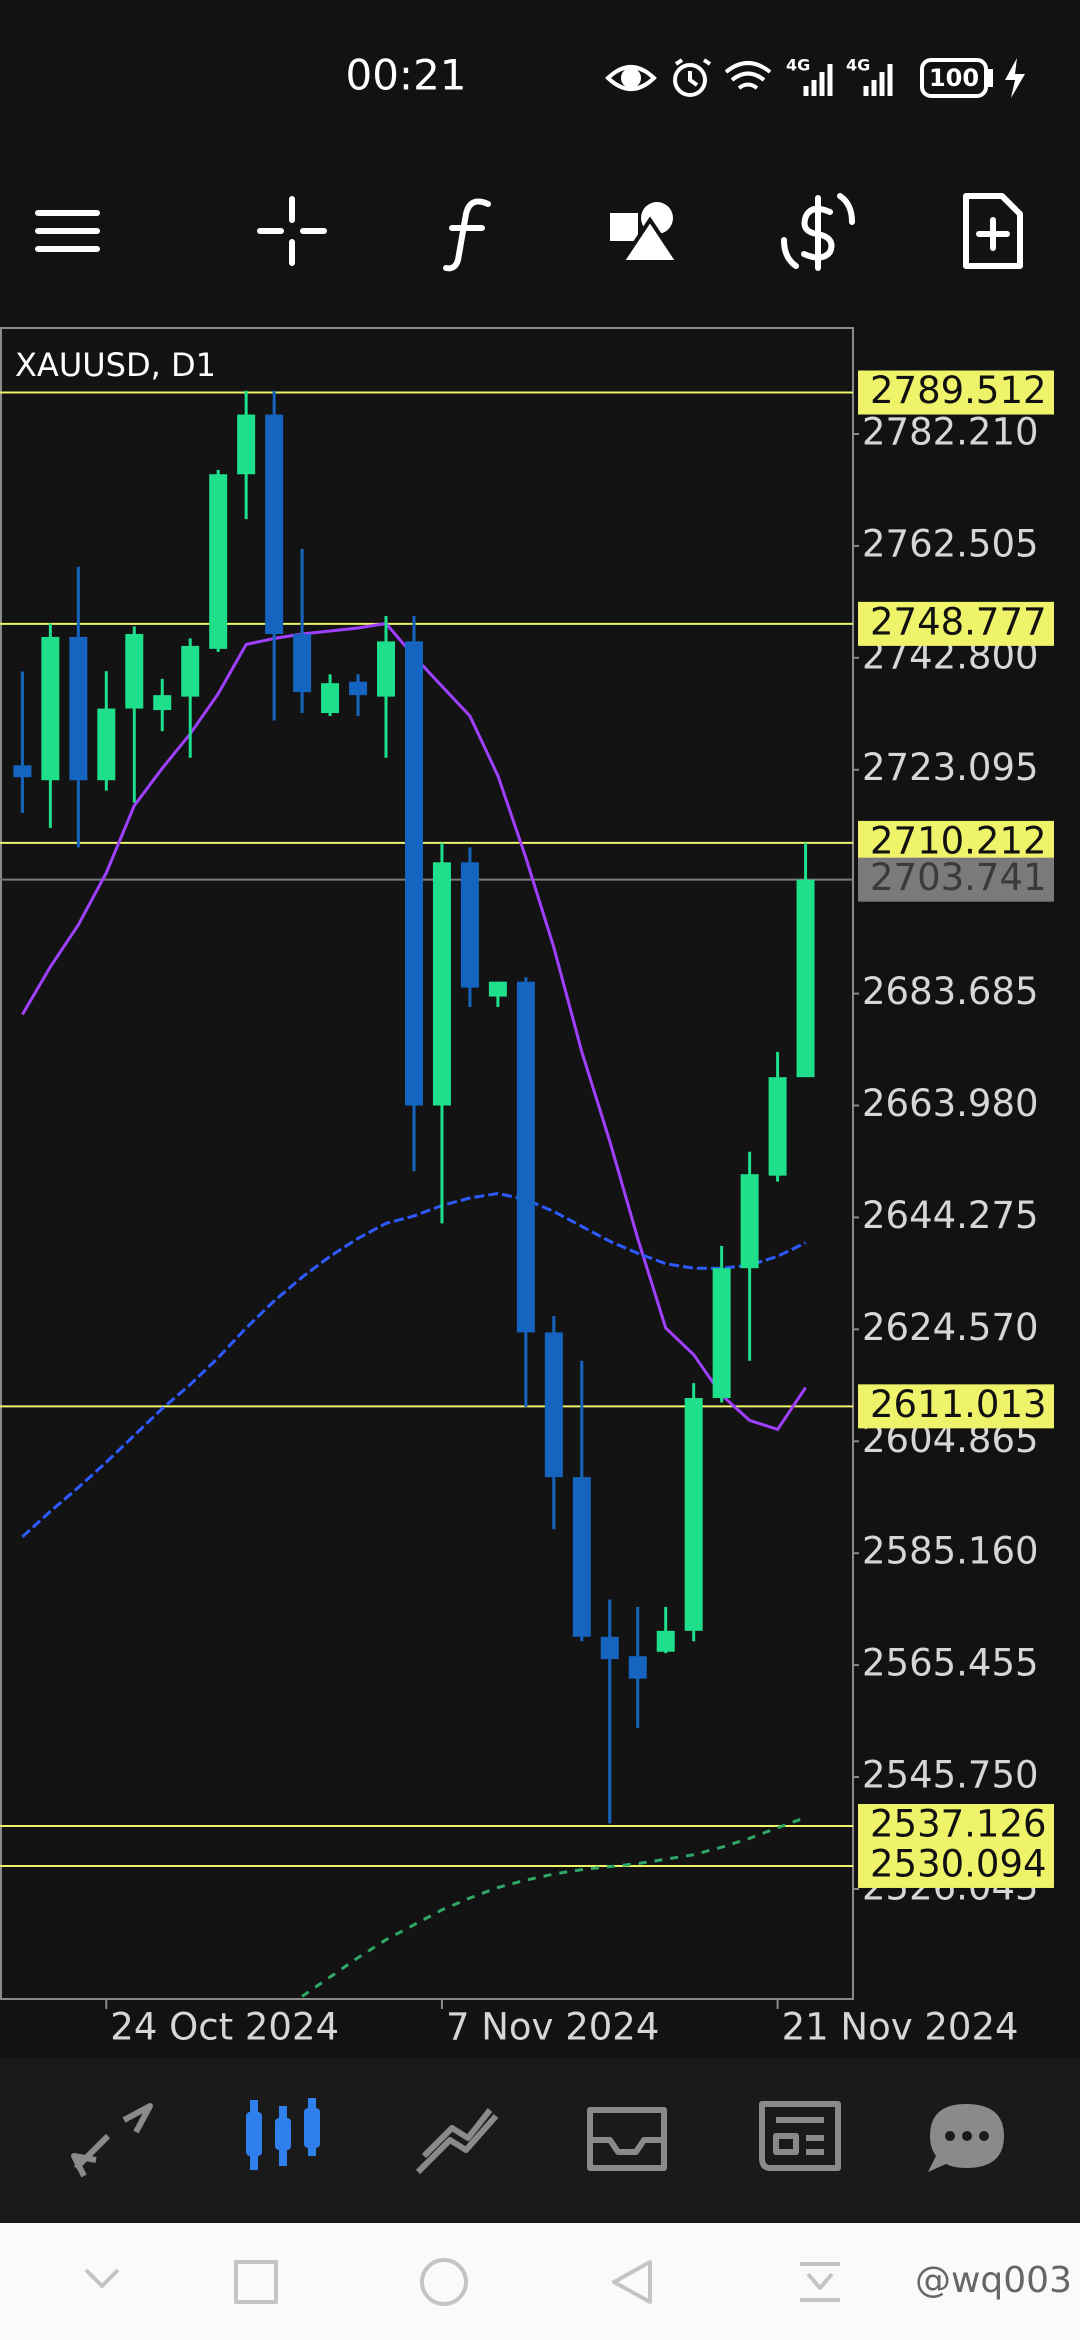  I want to click on y-tick-label: 2663.980, so click(950, 1103).